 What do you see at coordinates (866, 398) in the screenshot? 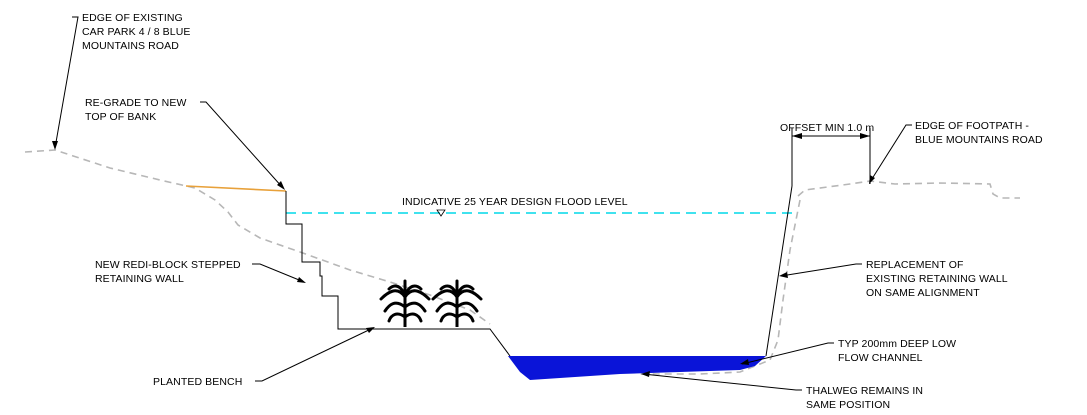
I see `thalweg-label: THALWEG REMAINS IN SAME POSITION` at bounding box center [866, 398].